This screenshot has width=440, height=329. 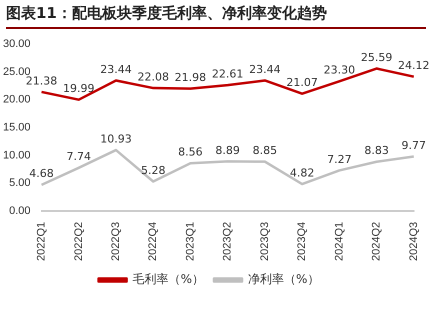 I want to click on y-tick-label: 20.00, so click(x=16, y=100).